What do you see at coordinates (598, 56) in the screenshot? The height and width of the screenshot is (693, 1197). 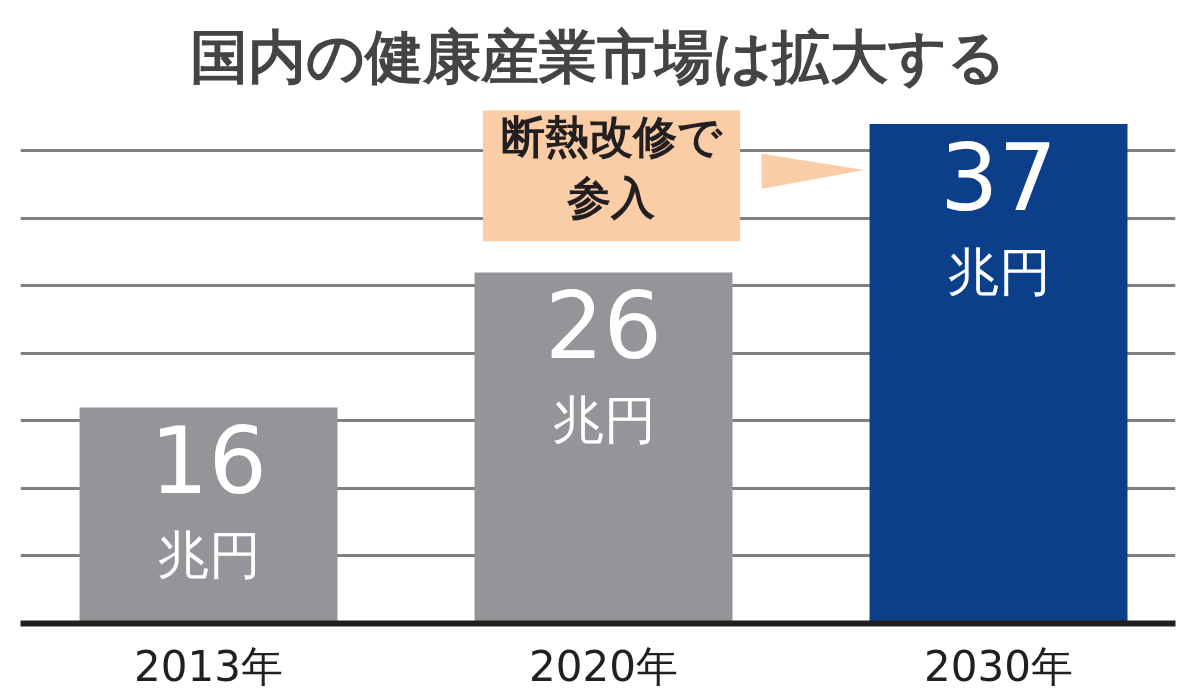 I see `chart-title: 国内の健康産業市場は拡大する` at bounding box center [598, 56].